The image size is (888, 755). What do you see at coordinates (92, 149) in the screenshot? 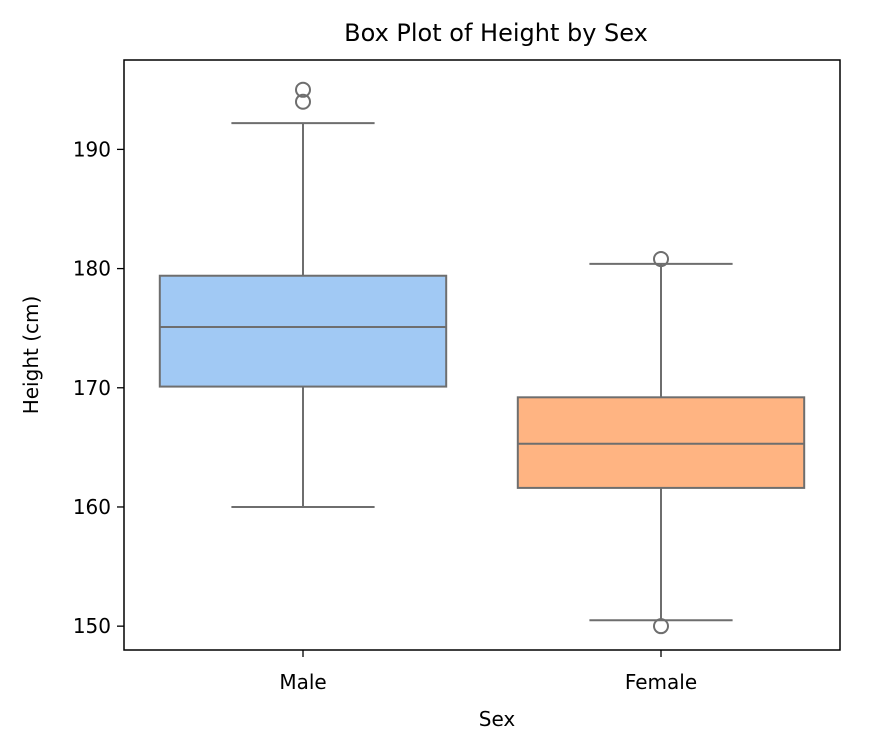
I see `y-tick-label: 190` at bounding box center [92, 149].